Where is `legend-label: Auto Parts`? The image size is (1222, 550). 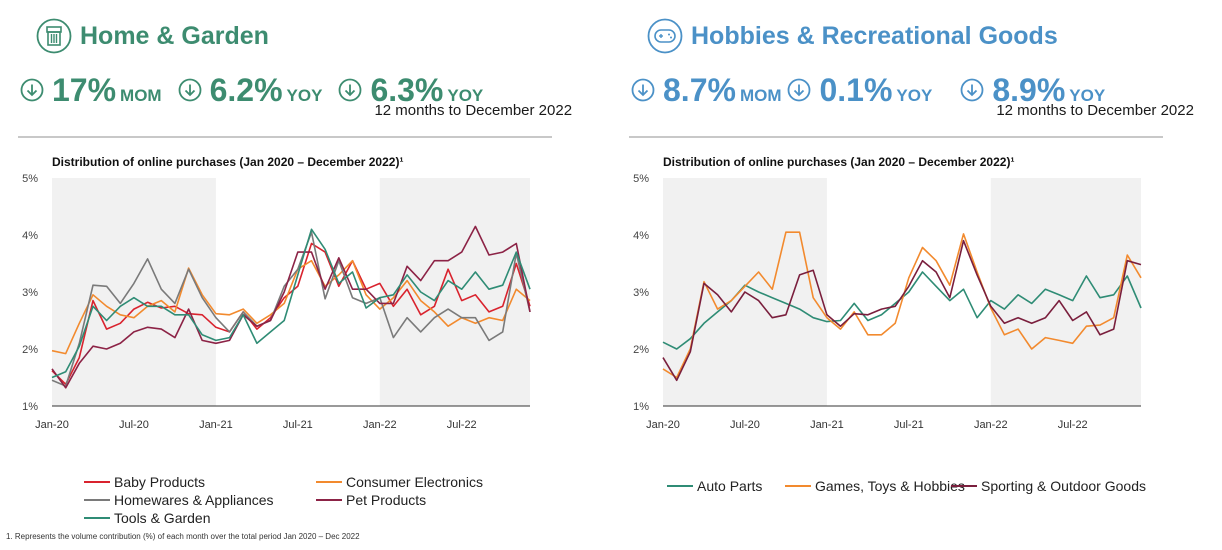
legend-label: Auto Parts is located at coordinates (730, 486).